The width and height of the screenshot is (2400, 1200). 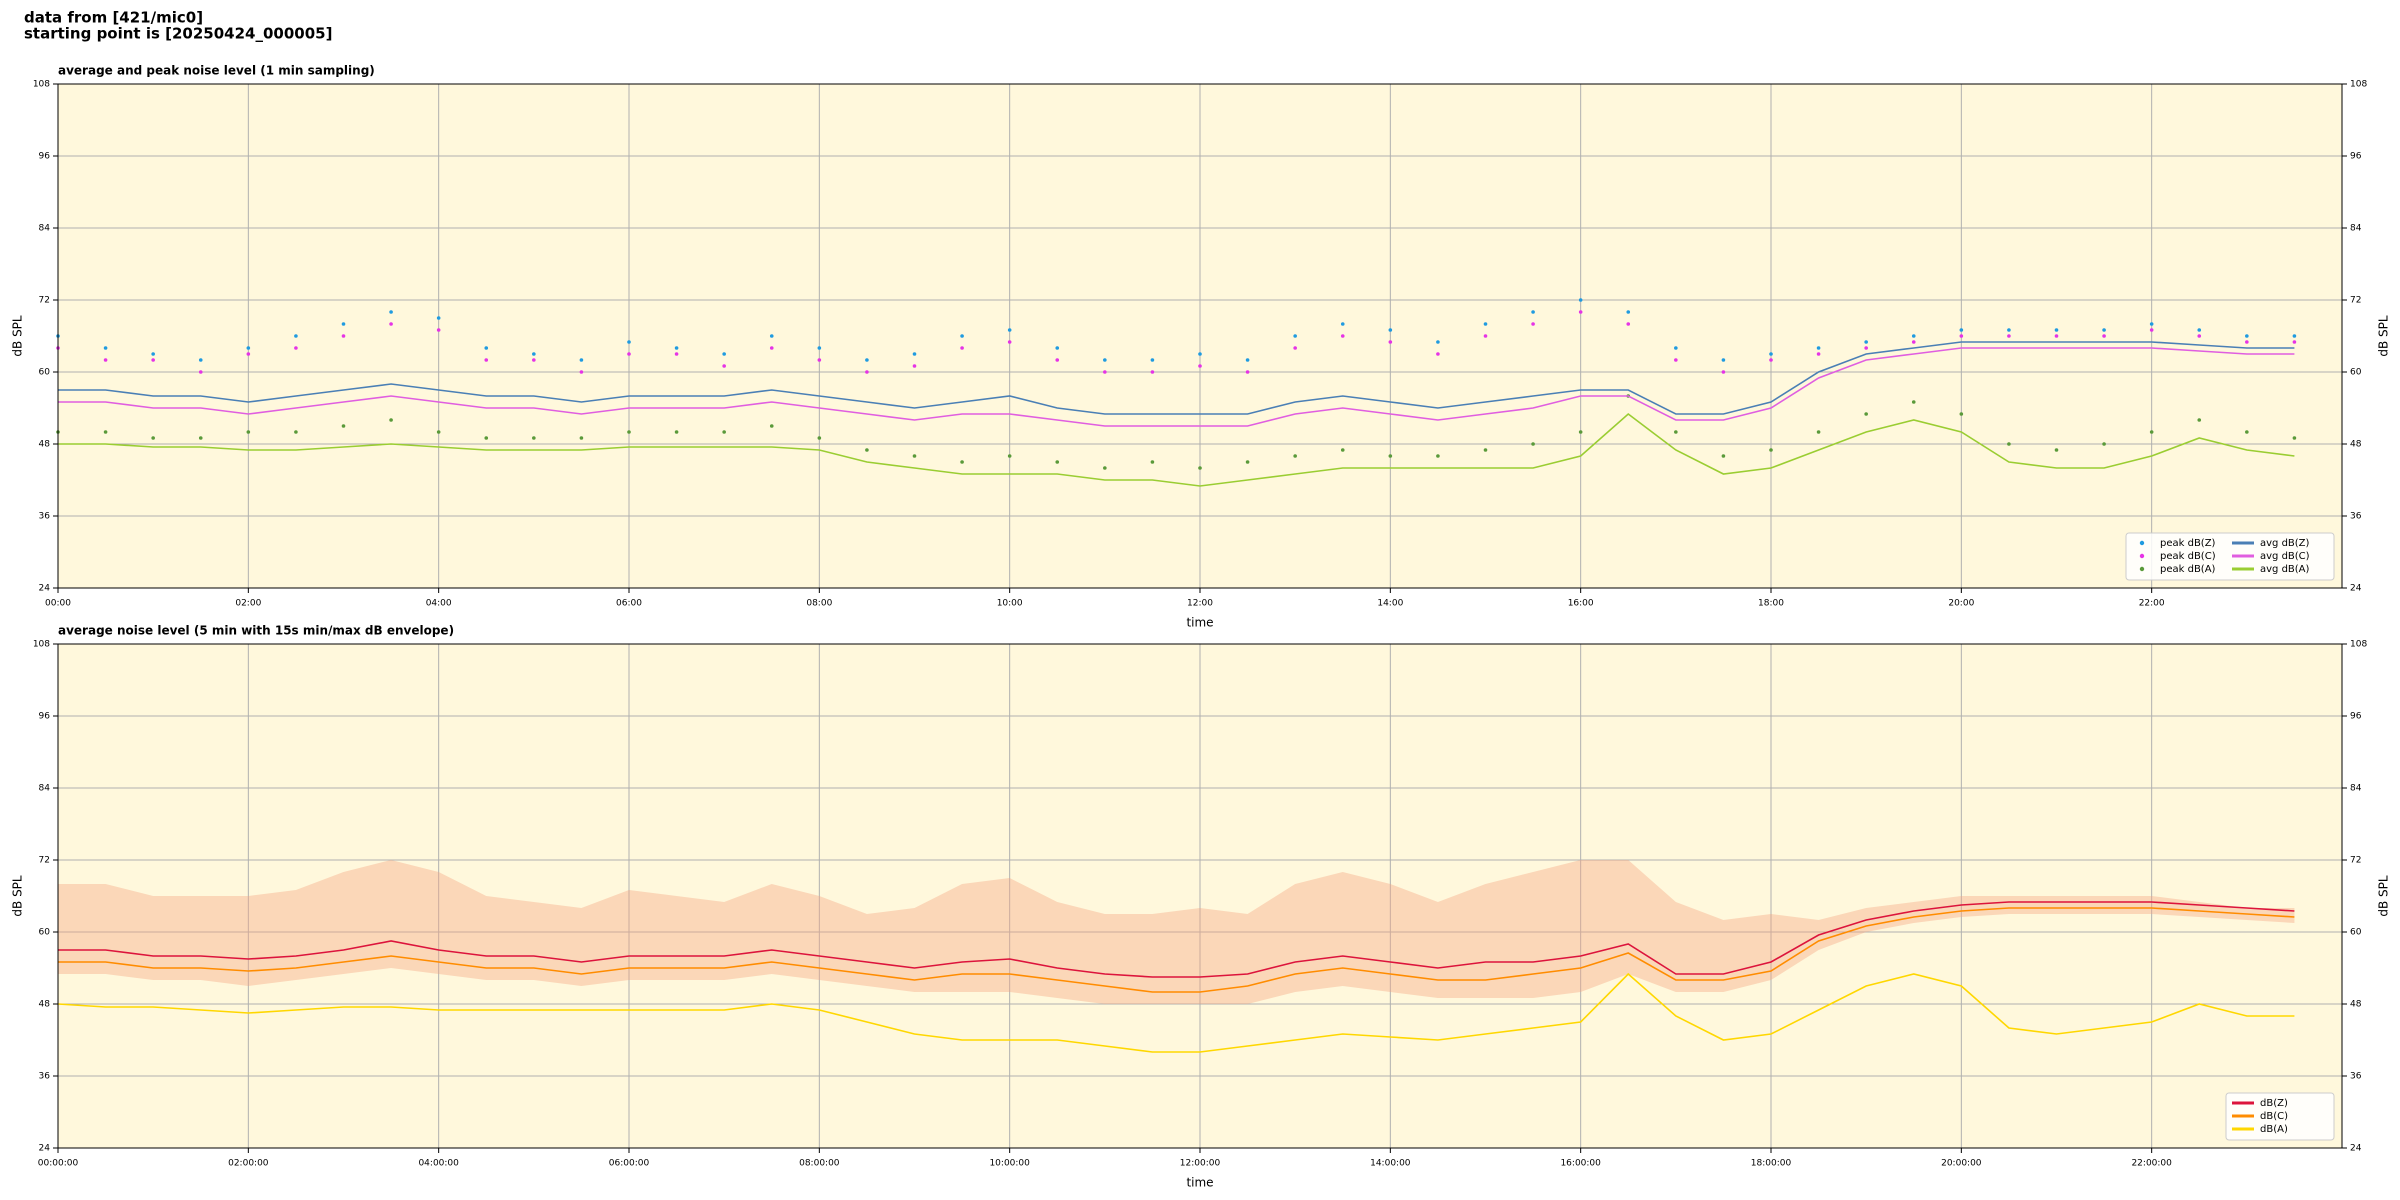 I want to click on y-axis-label: dB SPL, so click(x=18, y=336).